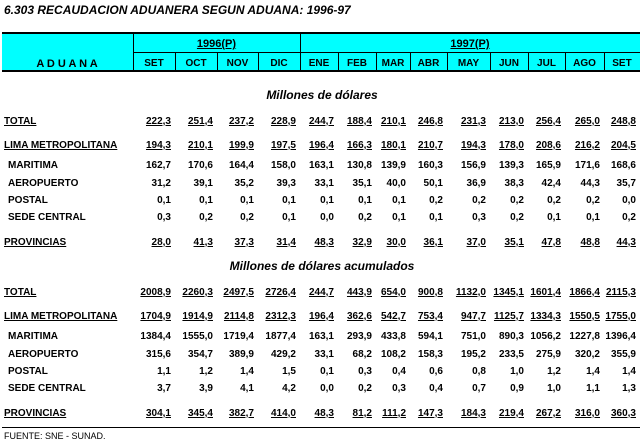 Image resolution: width=644 pixels, height=444 pixels. Describe the element at coordinates (548, 354) in the screenshot. I see `cell: 275,9` at that location.